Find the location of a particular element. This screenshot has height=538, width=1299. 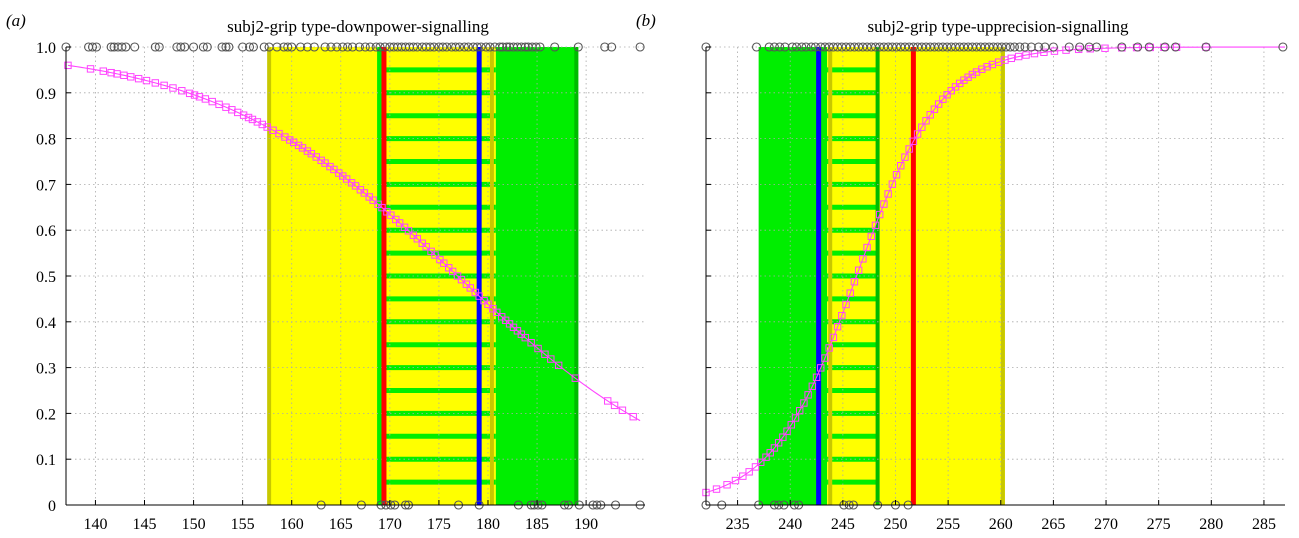

x-tick-label: 240 is located at coordinates (790, 524).